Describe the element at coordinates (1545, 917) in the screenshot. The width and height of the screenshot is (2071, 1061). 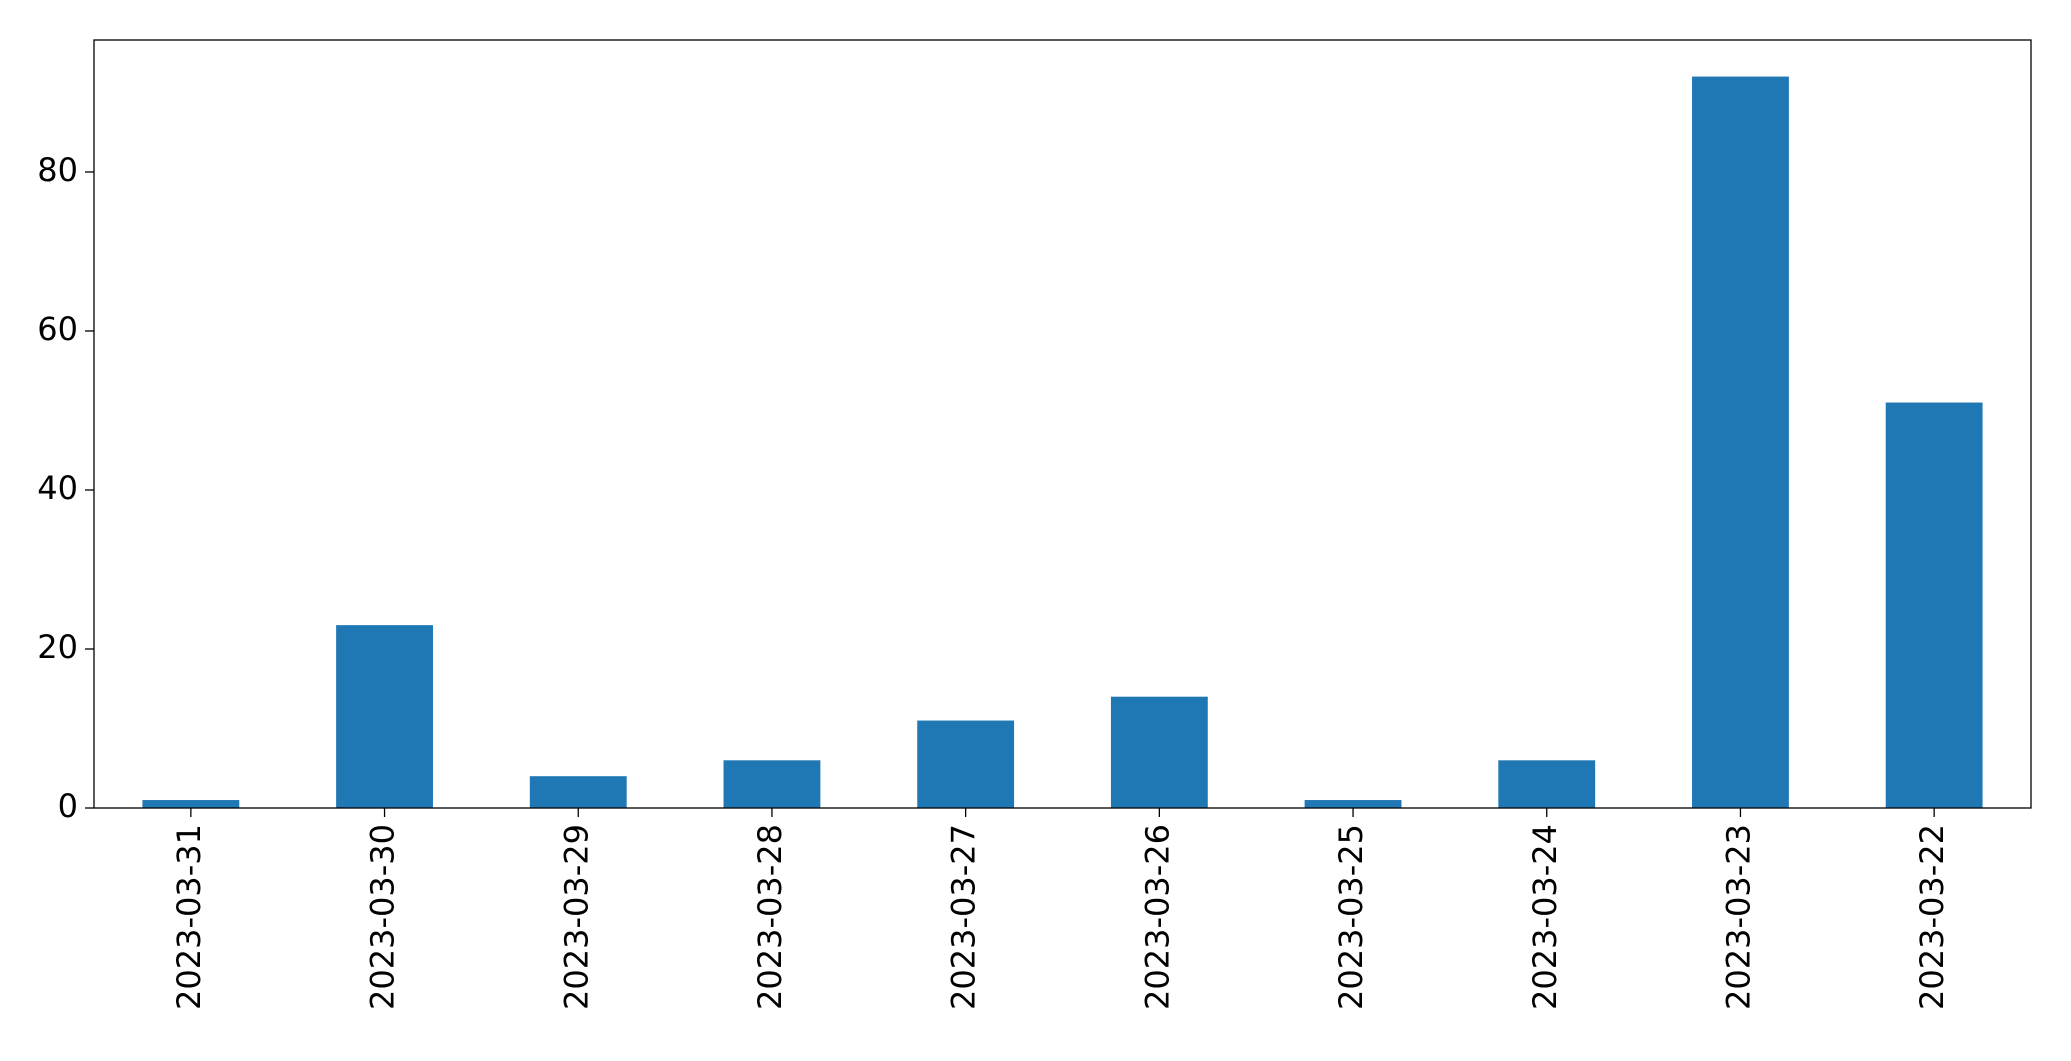
I see `x-tick-label: 2023-03-24` at that location.